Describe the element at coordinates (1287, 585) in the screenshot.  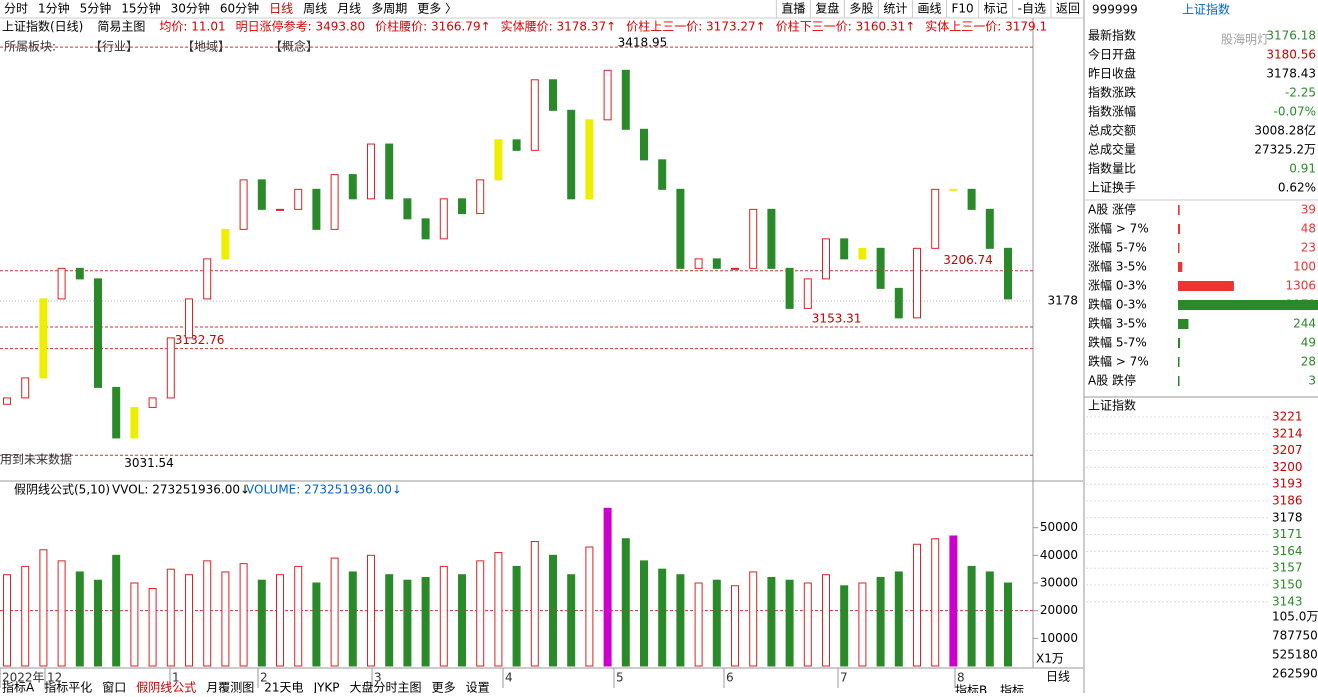
I see `mini-tick: 3150` at that location.